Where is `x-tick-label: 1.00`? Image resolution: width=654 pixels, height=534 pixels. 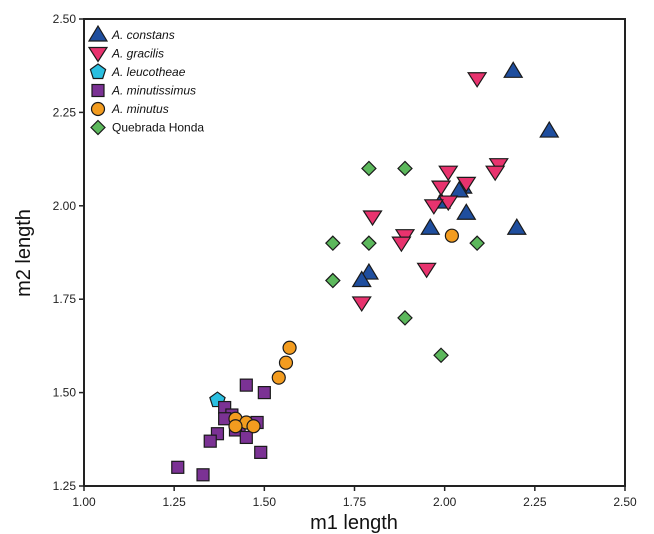
x-tick-label: 1.00 is located at coordinates (84, 502).